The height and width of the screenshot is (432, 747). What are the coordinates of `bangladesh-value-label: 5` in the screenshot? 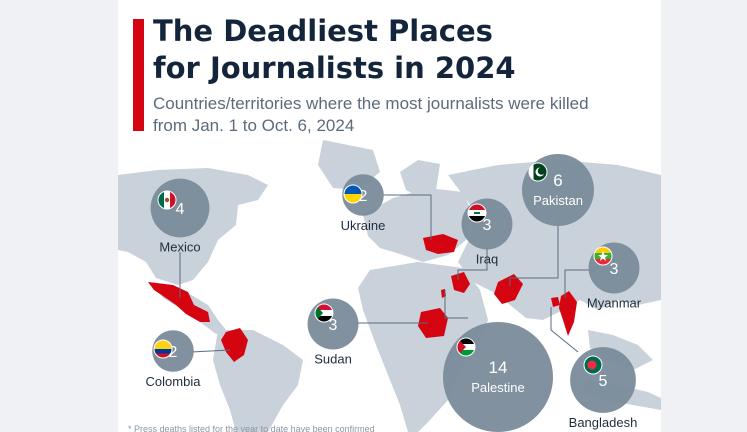 It's located at (603, 381).